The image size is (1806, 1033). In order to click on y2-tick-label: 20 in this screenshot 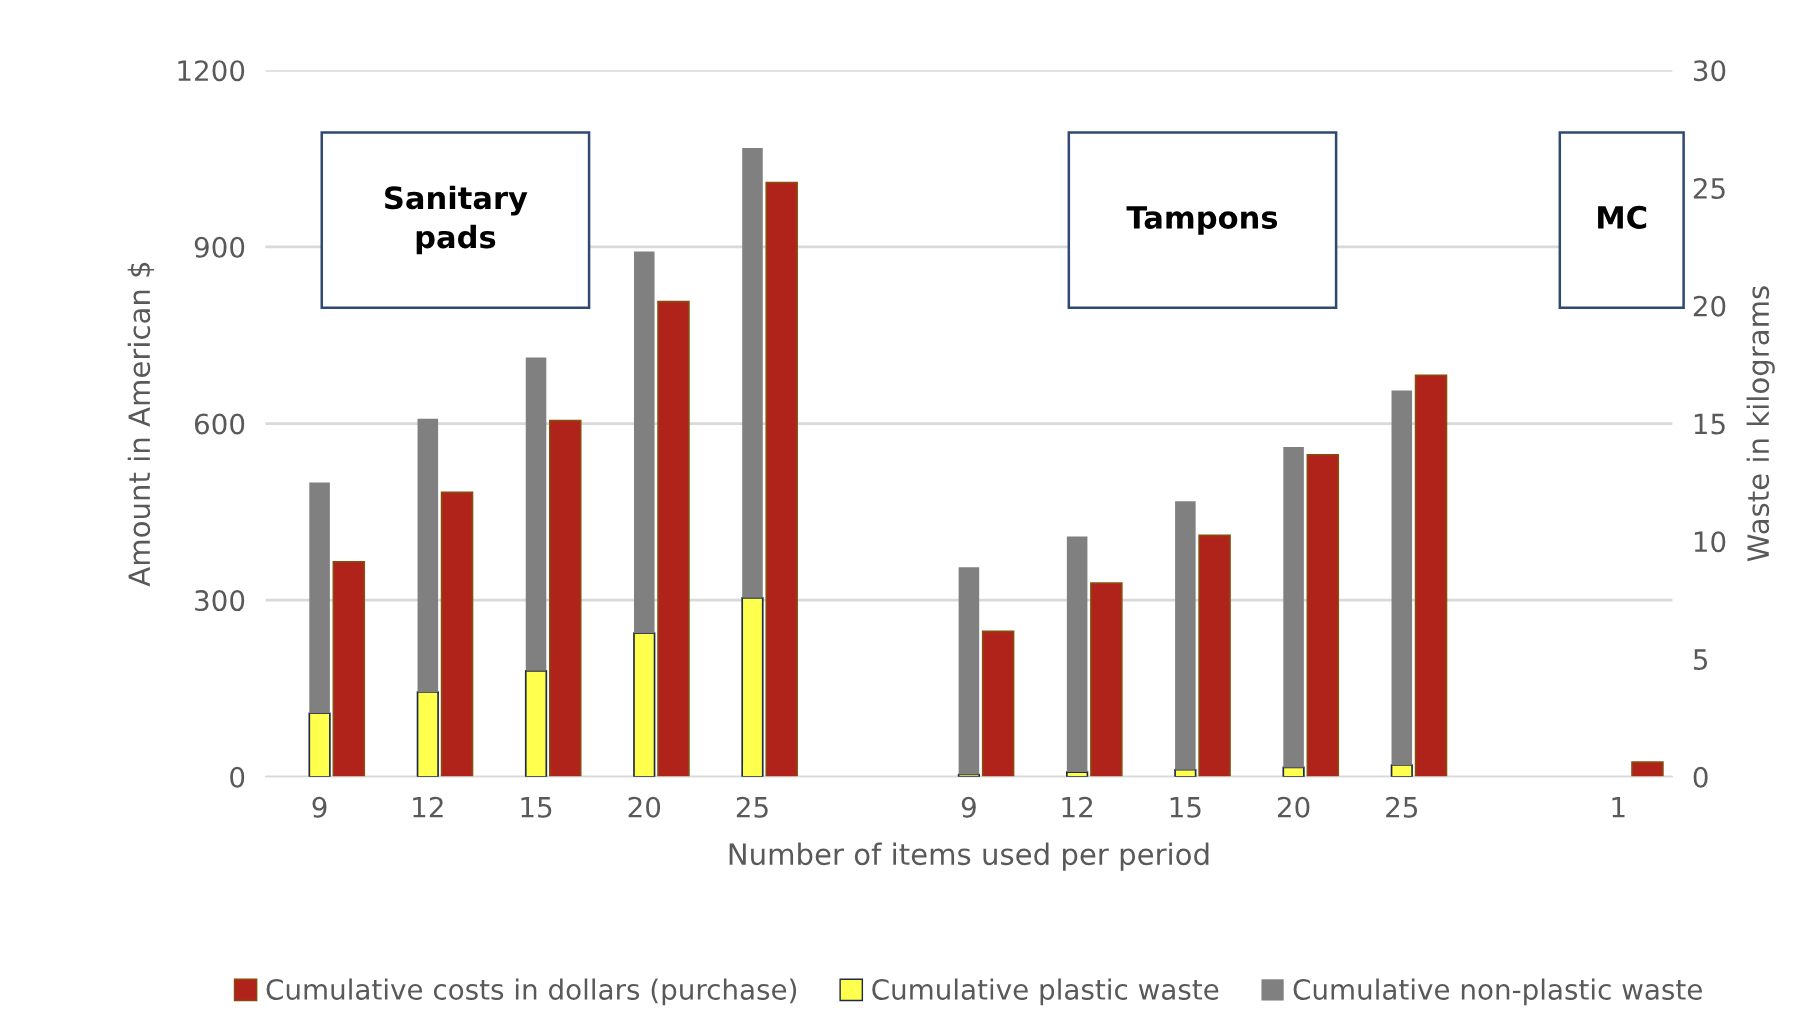, I will do `click(1709, 306)`.